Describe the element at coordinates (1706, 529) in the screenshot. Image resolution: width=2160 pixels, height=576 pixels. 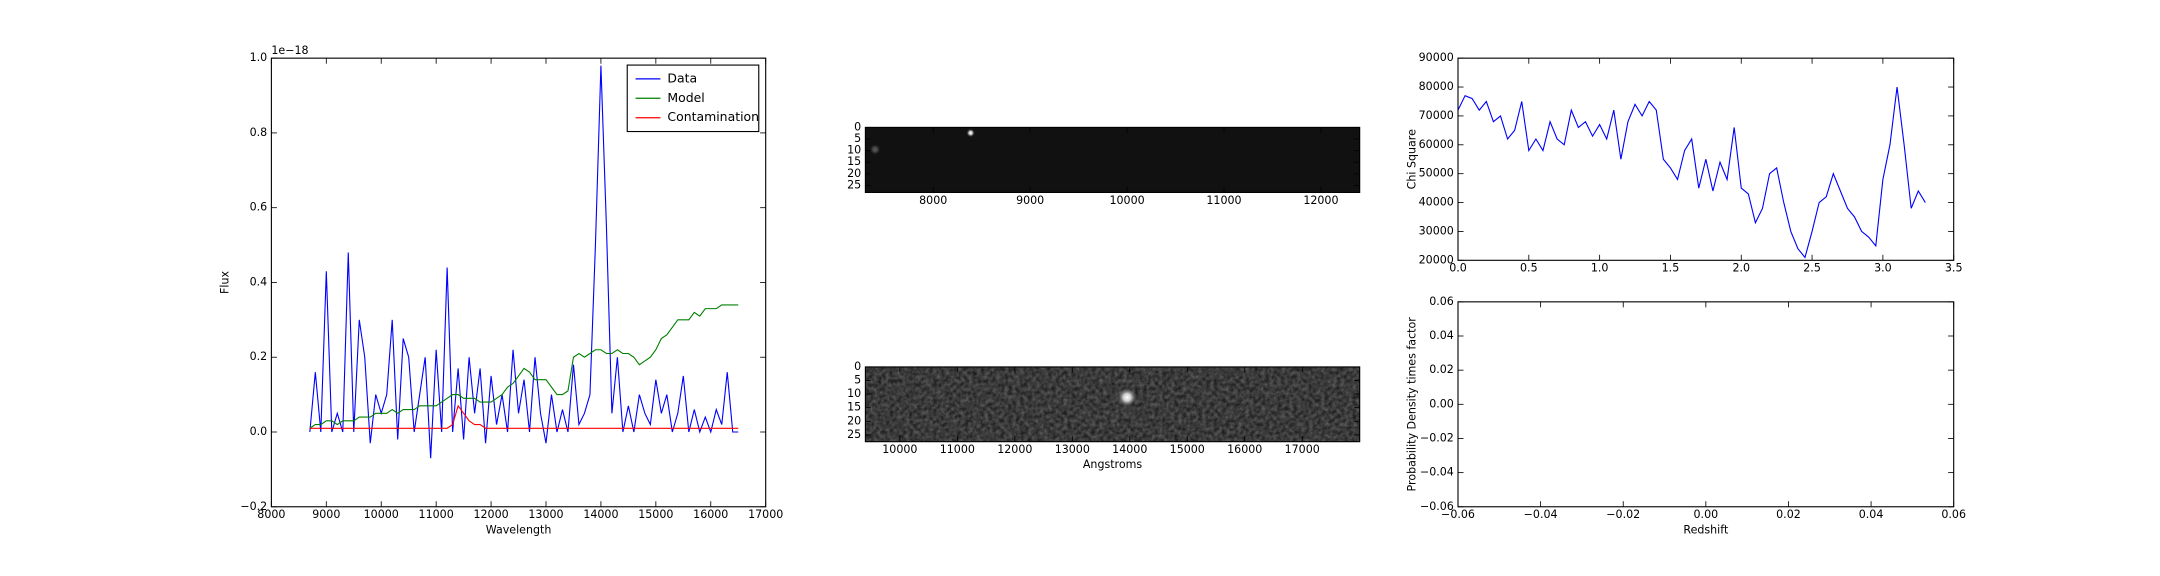
I see `x-axis-label: Redshift` at that location.